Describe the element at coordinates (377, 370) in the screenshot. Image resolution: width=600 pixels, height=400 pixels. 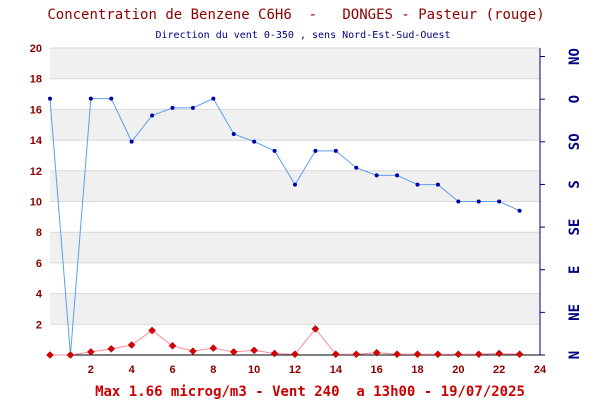
I see `x-tick-label: 16` at that location.